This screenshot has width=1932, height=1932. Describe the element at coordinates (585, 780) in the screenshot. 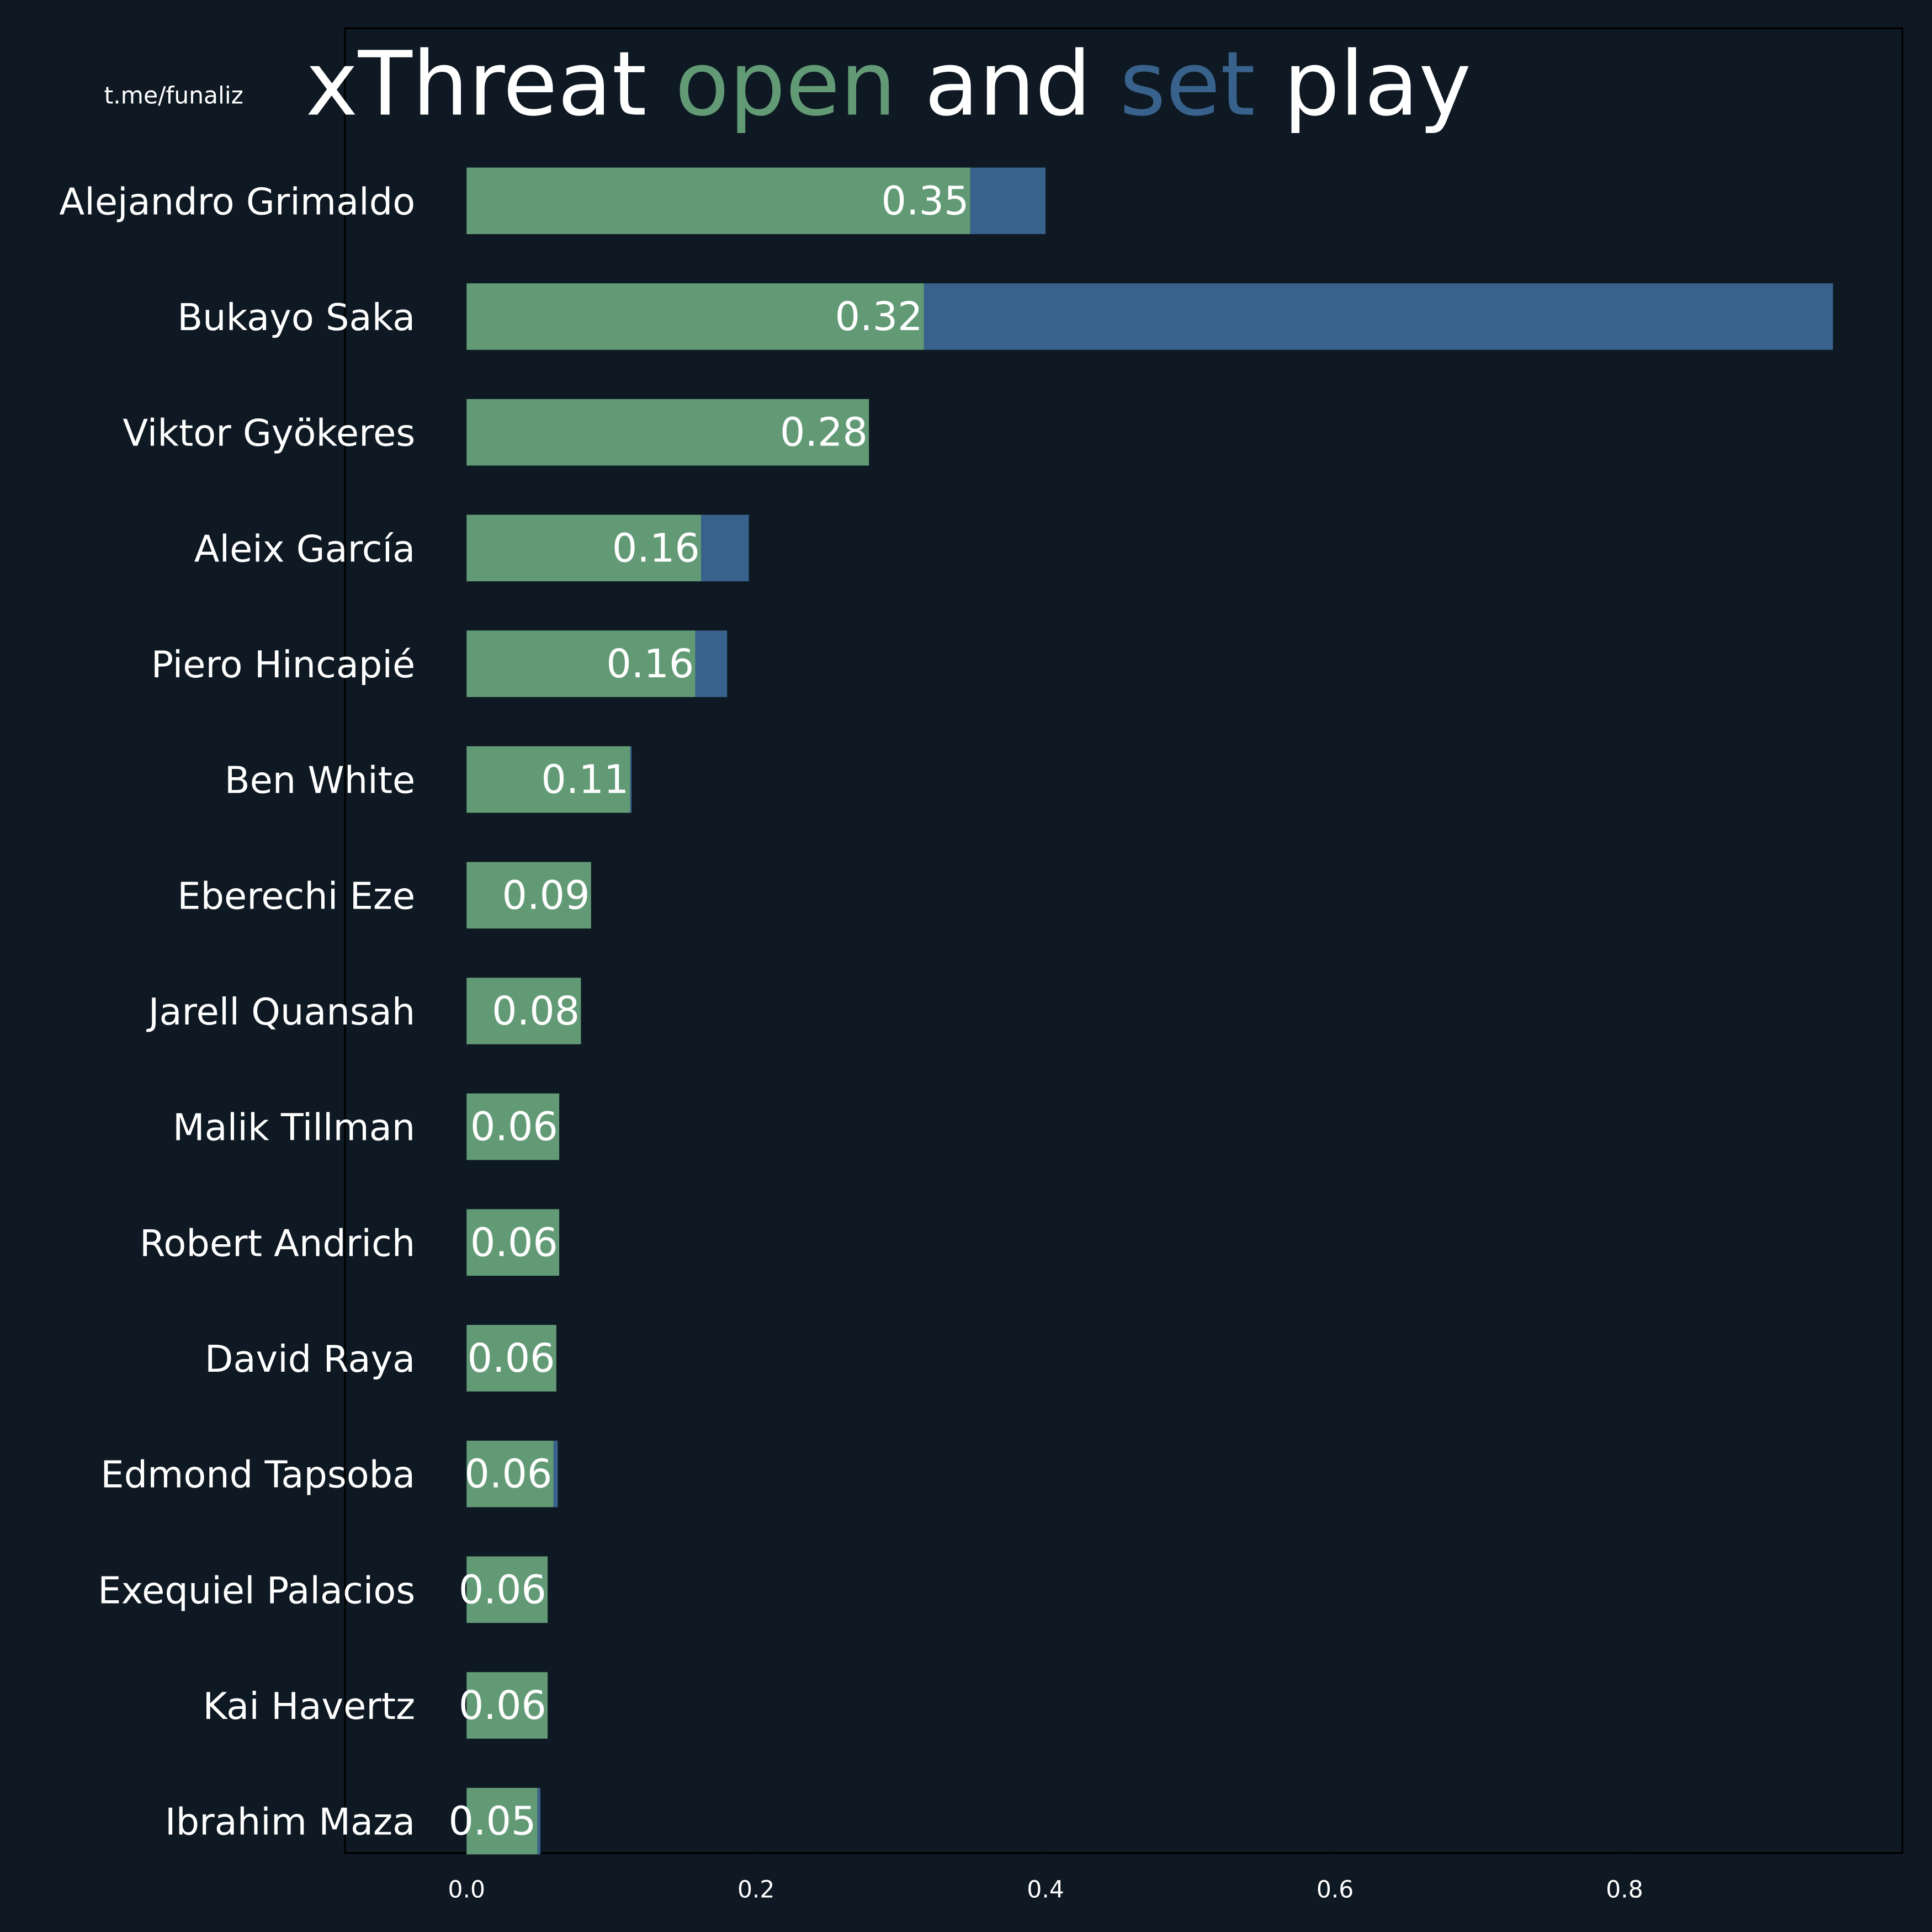

I see `value-label: 0.11` at that location.